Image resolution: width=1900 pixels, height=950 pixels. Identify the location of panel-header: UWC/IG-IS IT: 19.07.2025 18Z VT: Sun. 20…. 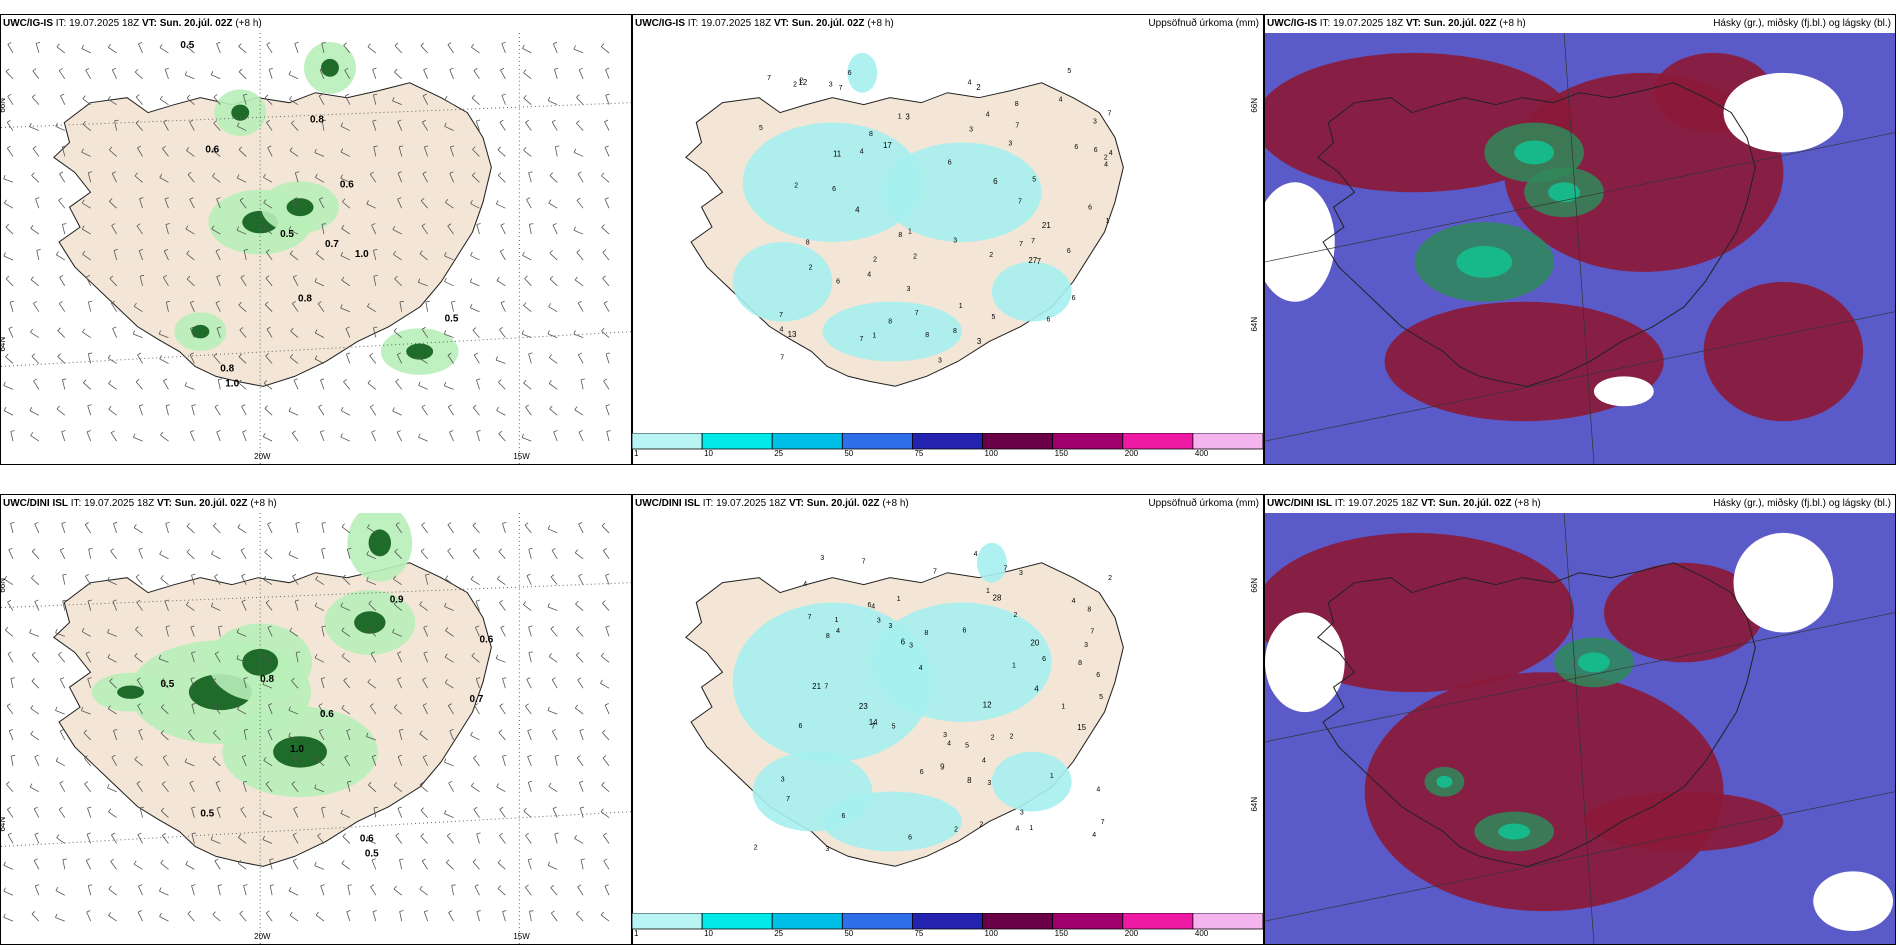
(132, 23).